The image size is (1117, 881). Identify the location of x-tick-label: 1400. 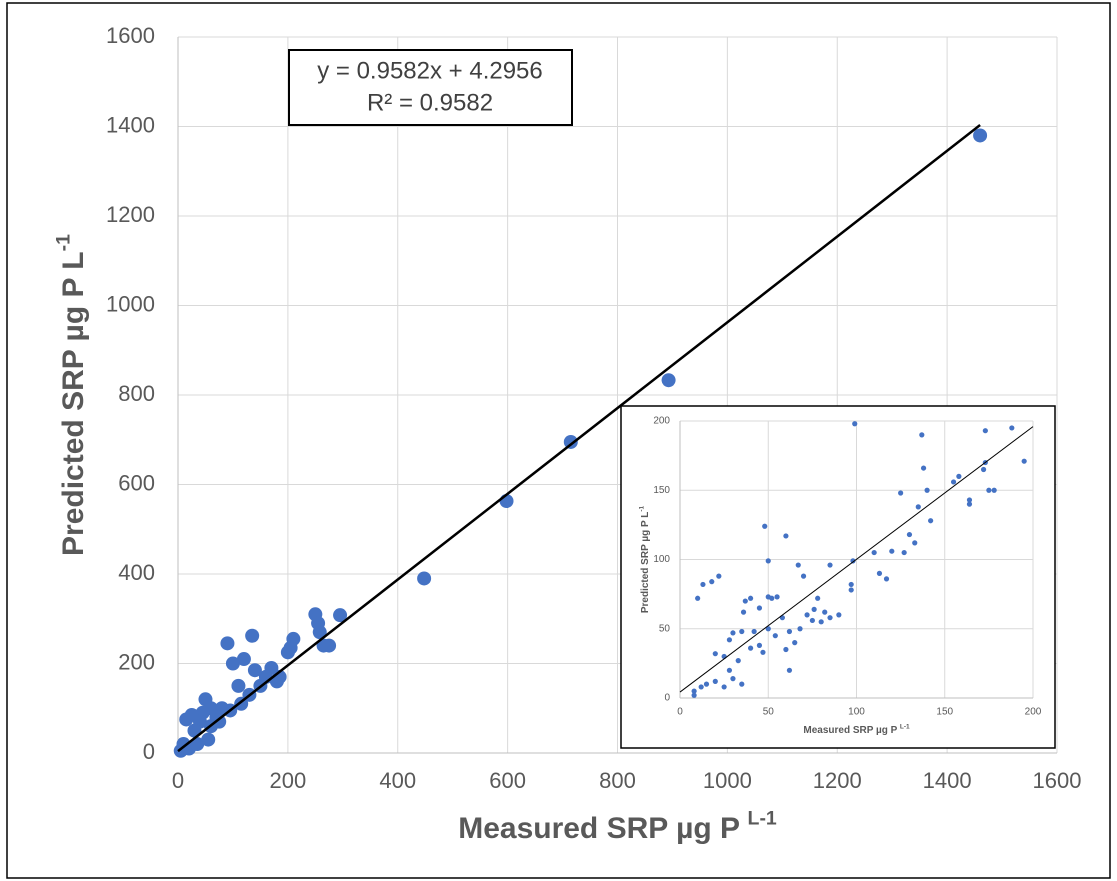
(947, 780).